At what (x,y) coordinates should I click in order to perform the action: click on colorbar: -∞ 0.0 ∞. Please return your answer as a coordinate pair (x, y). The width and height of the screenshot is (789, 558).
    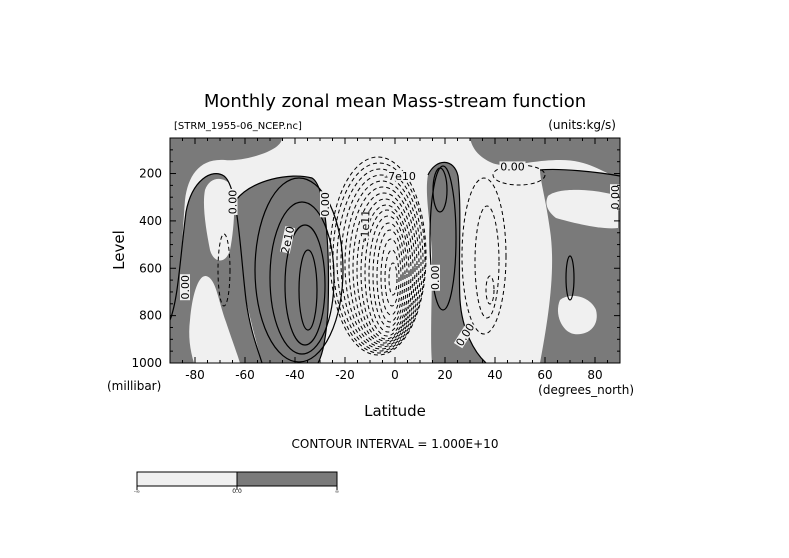
    Looking at the image, I should click on (236, 483).